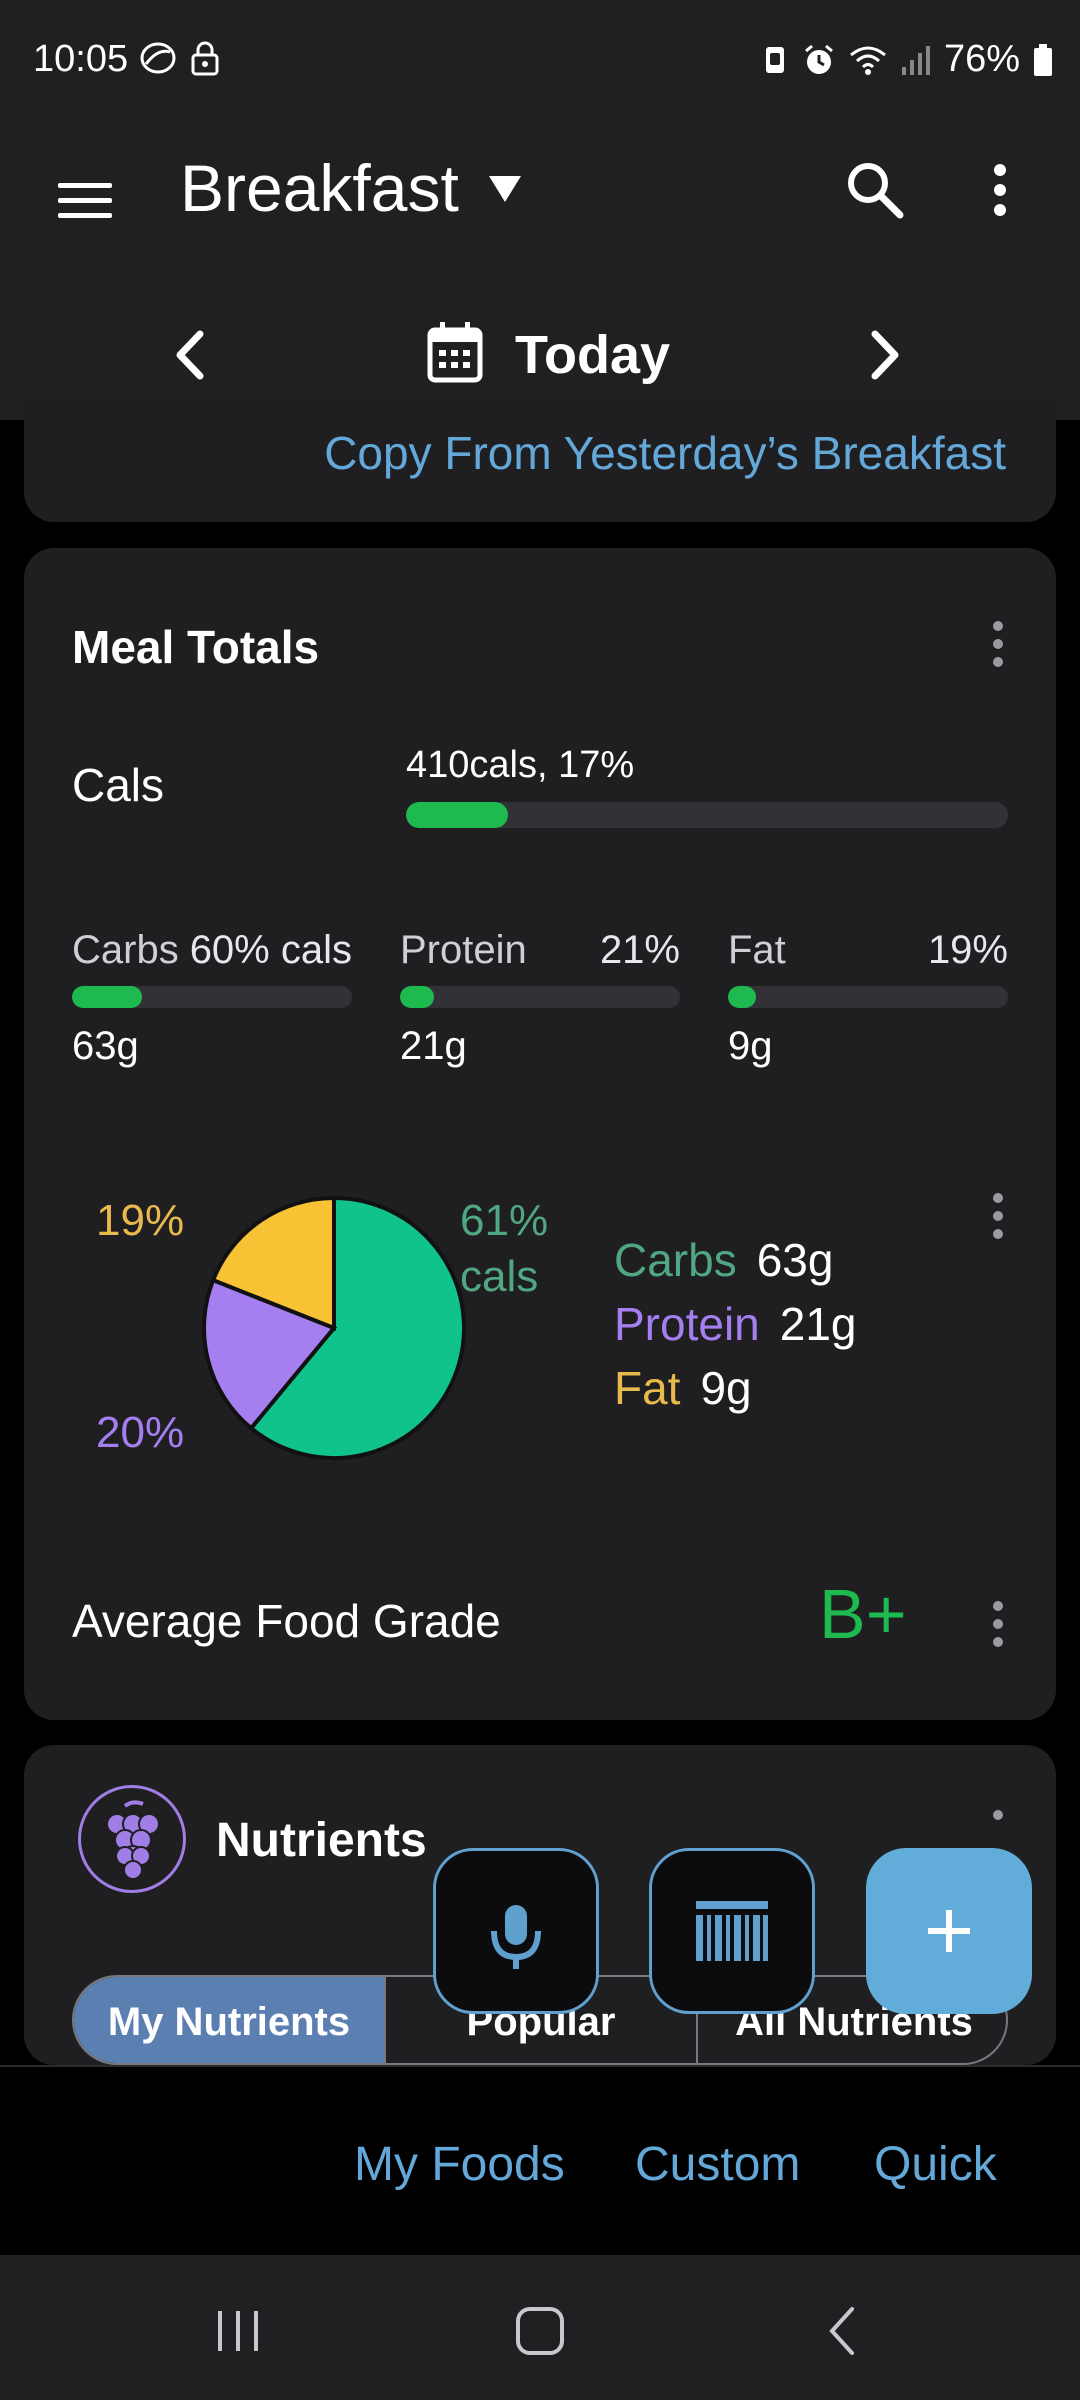 The height and width of the screenshot is (2400, 1080). I want to click on taco-bell-icon, so click(158, 58).